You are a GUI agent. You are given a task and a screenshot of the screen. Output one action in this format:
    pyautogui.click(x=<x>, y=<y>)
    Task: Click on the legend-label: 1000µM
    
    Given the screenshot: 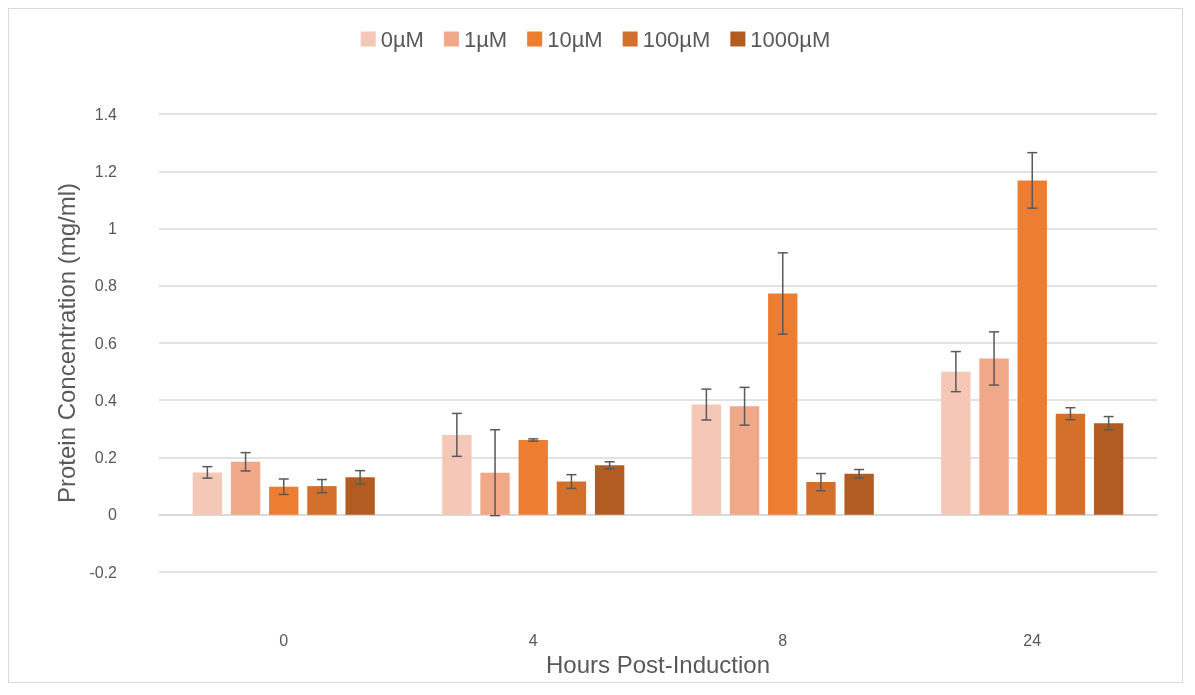 What is the action you would take?
    pyautogui.click(x=790, y=39)
    